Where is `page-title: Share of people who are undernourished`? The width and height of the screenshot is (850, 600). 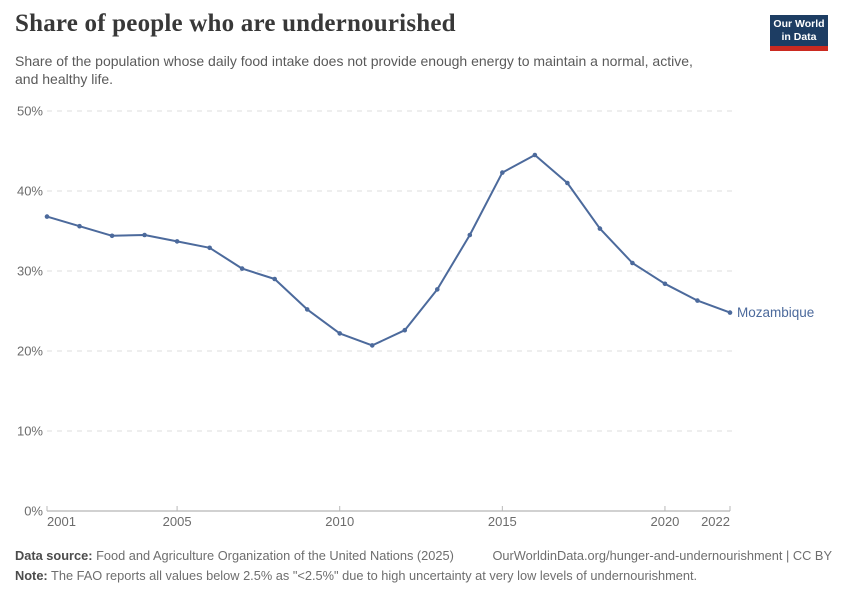 page-title: Share of people who are undernourished is located at coordinates (235, 23).